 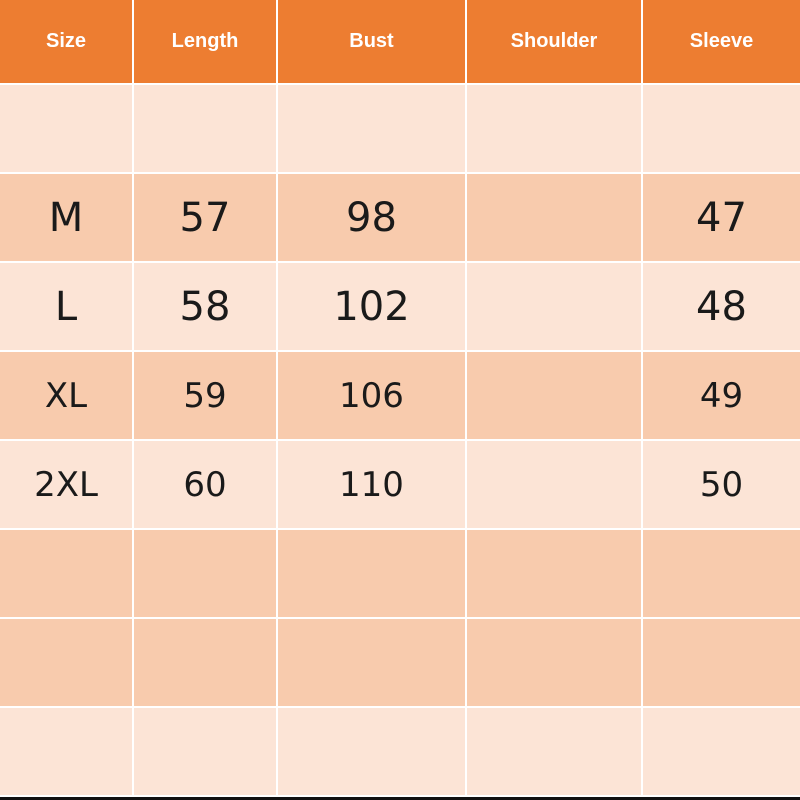 What do you see at coordinates (720, 395) in the screenshot?
I see `cell-sleeve: 49` at bounding box center [720, 395].